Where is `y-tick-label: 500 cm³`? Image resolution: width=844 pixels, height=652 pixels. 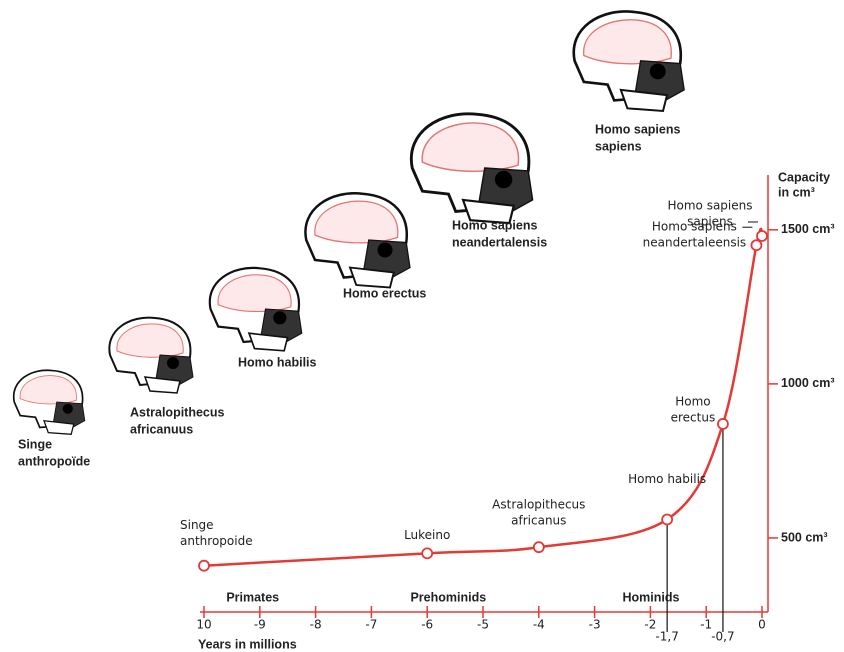 y-tick-label: 500 cm³ is located at coordinates (804, 537).